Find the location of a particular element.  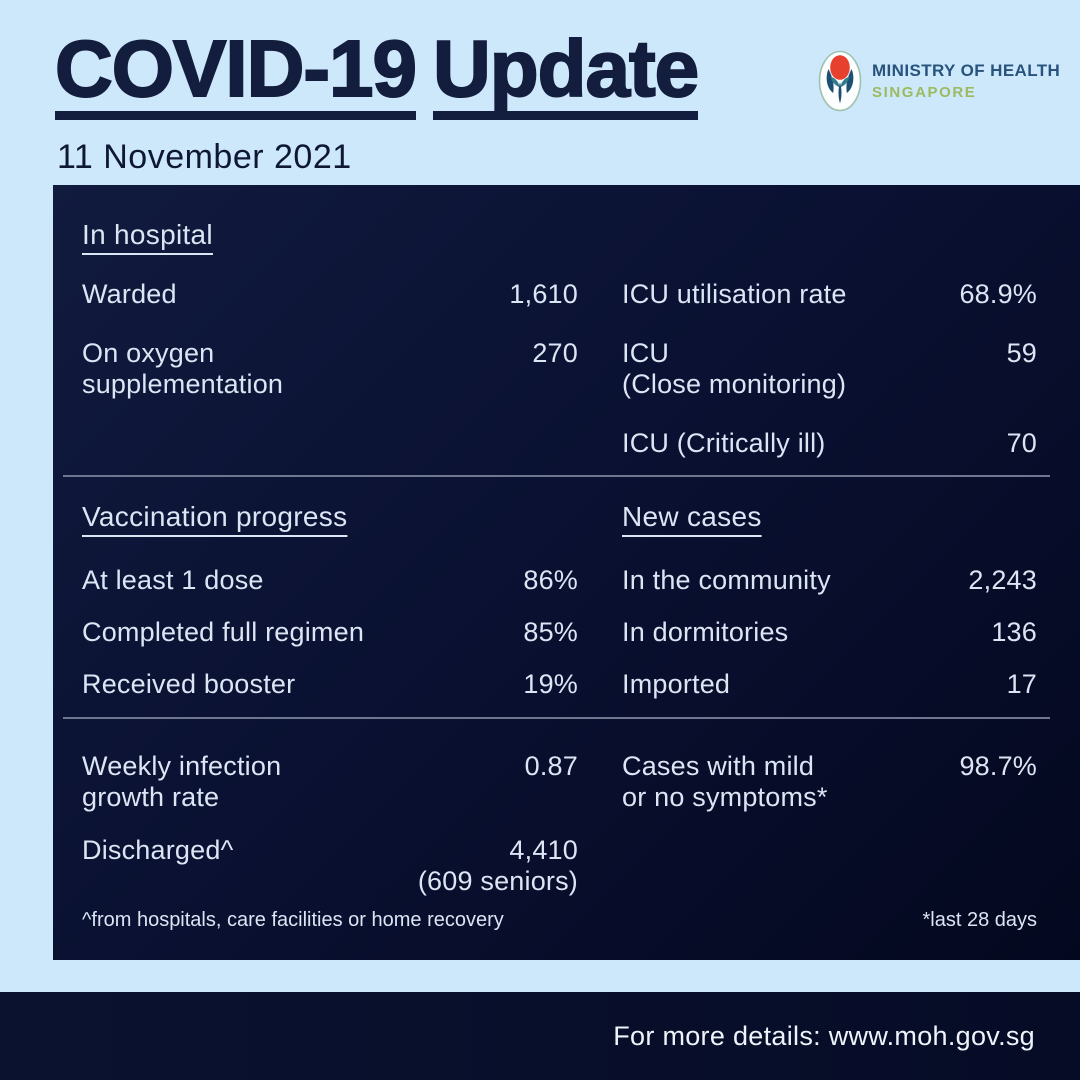

stat-row-imported: Imported 17 is located at coordinates (829, 684).